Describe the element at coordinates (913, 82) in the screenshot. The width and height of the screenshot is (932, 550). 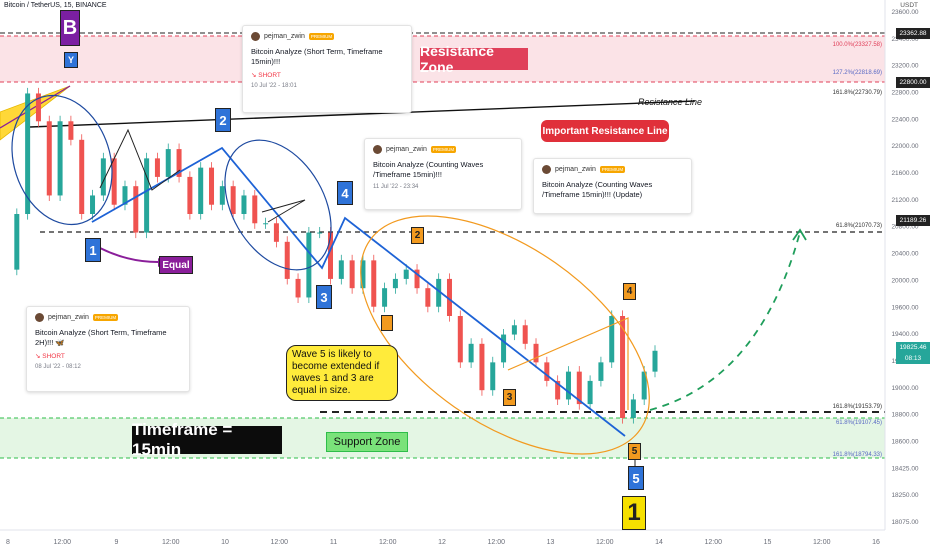
I see `price-tag-res: 22800.00` at that location.